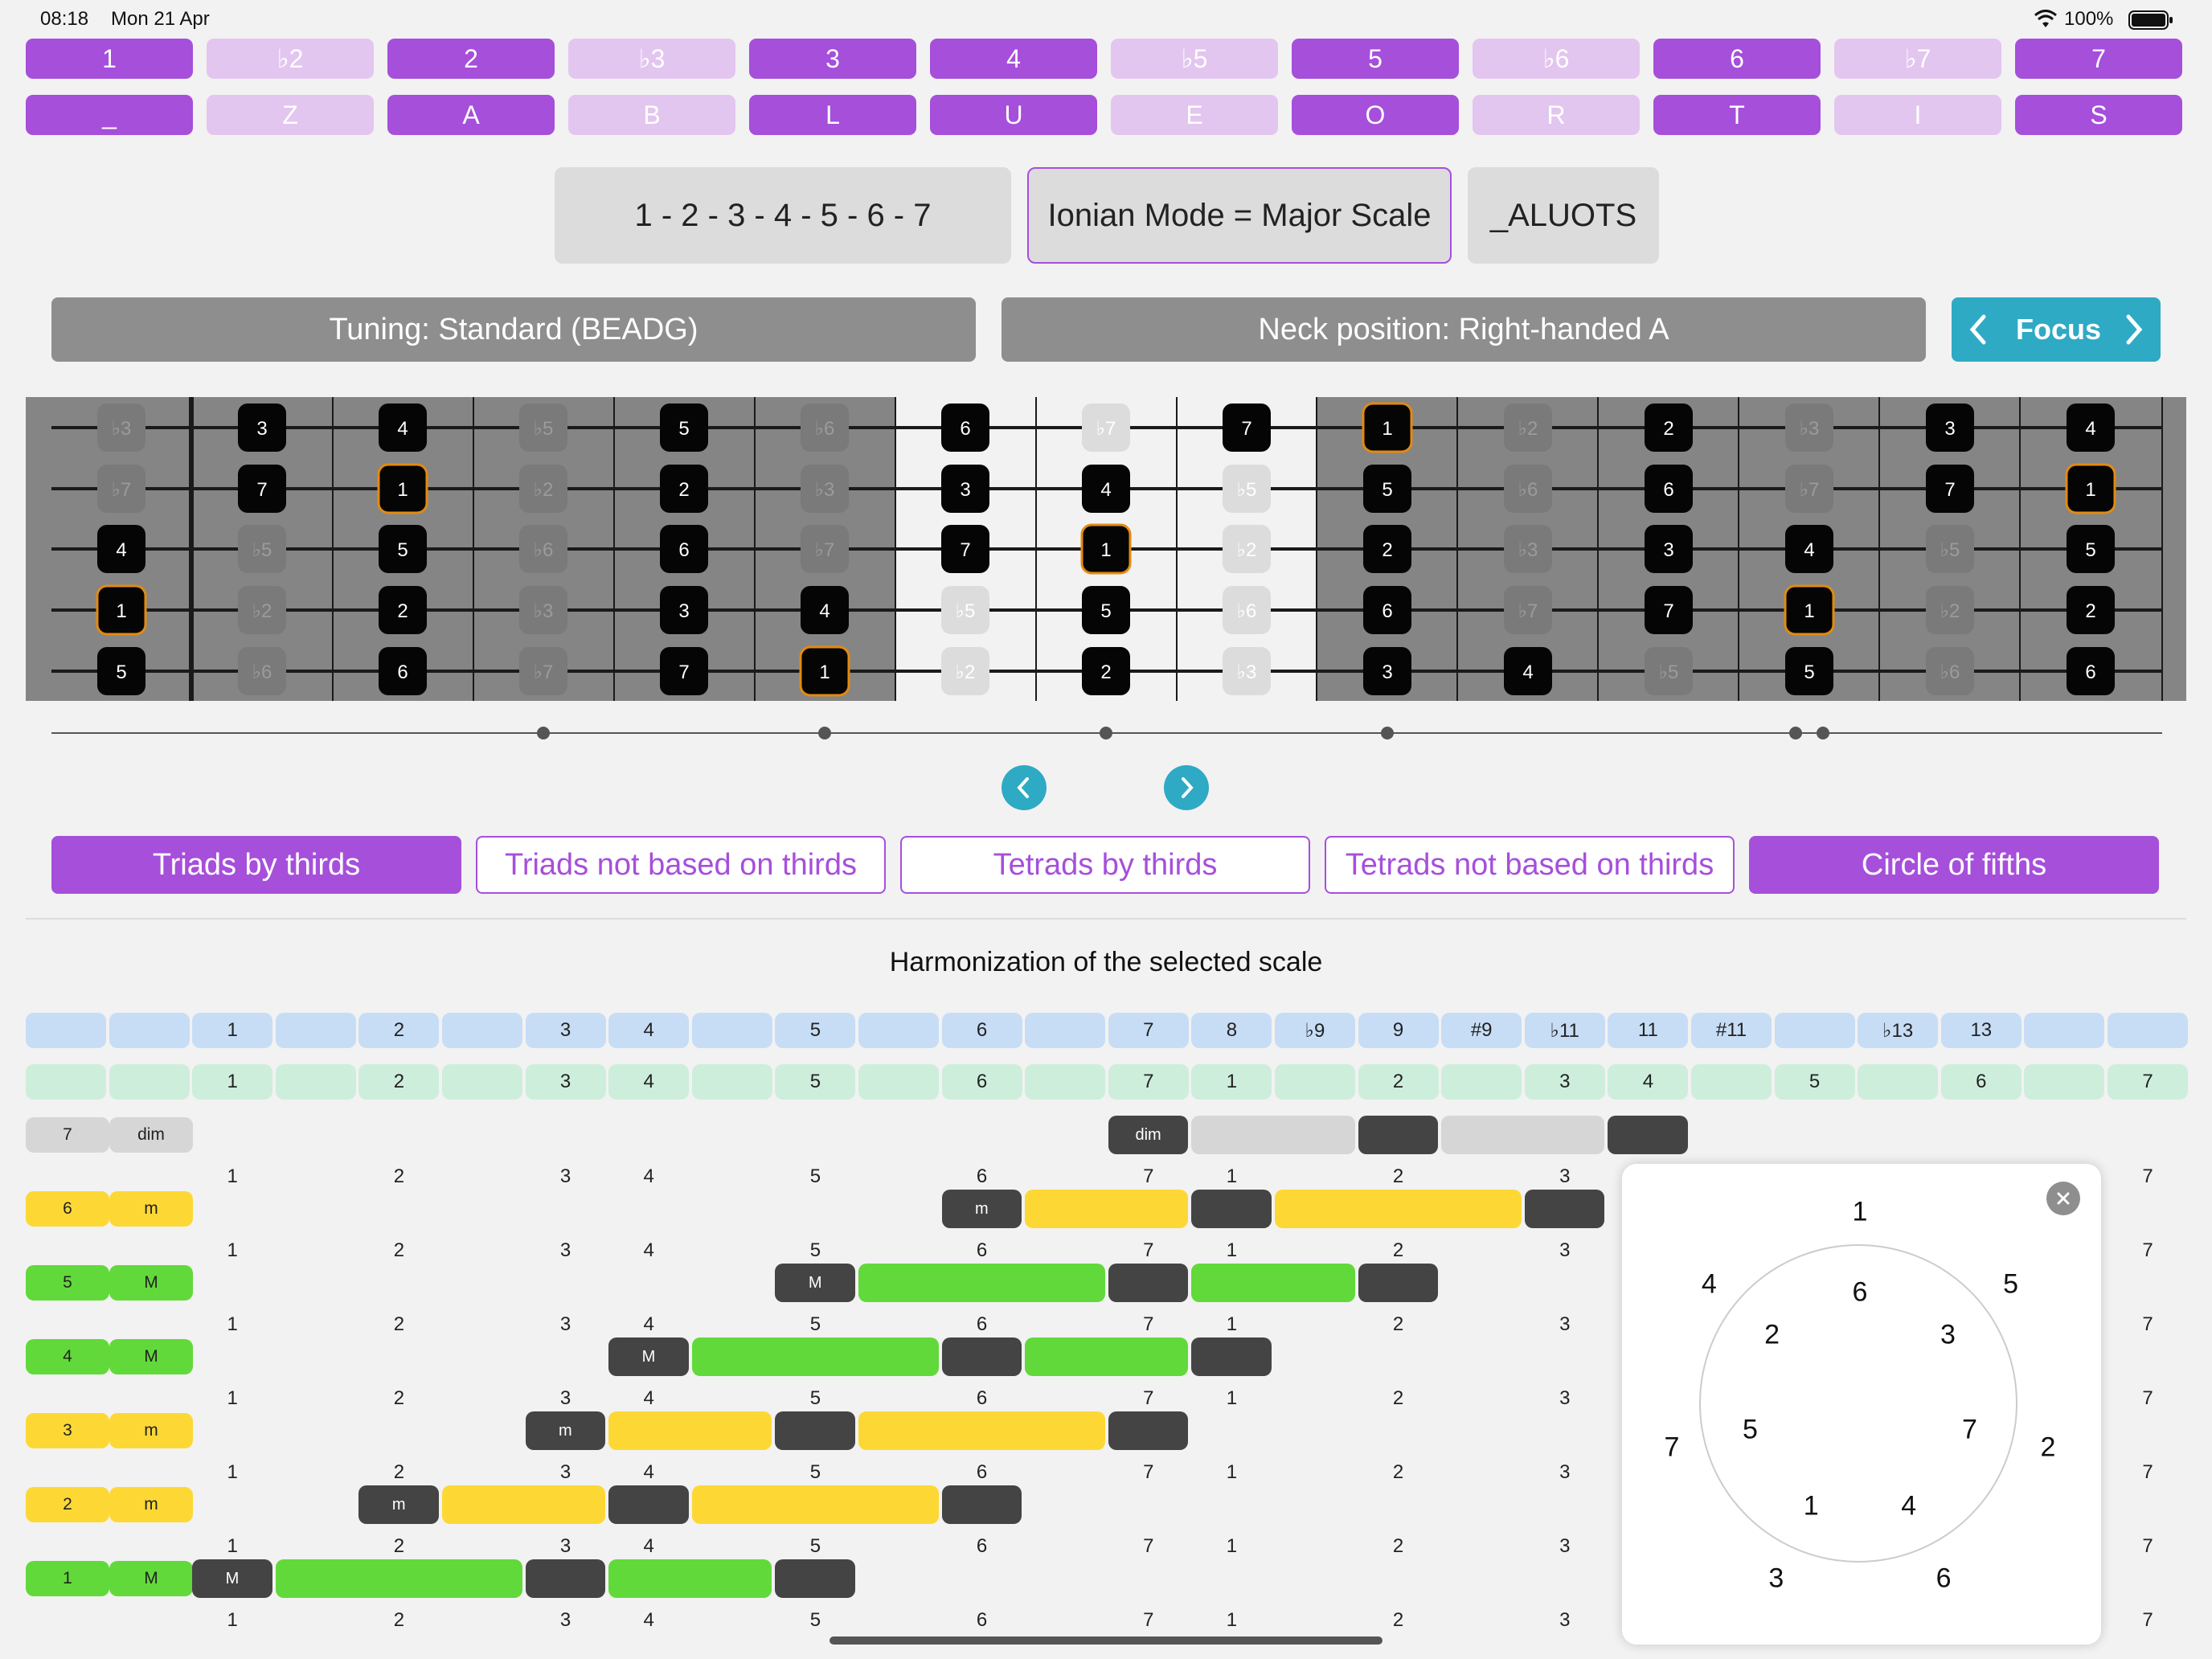  I want to click on harmony-tab: Circle of fifths, so click(1954, 865).